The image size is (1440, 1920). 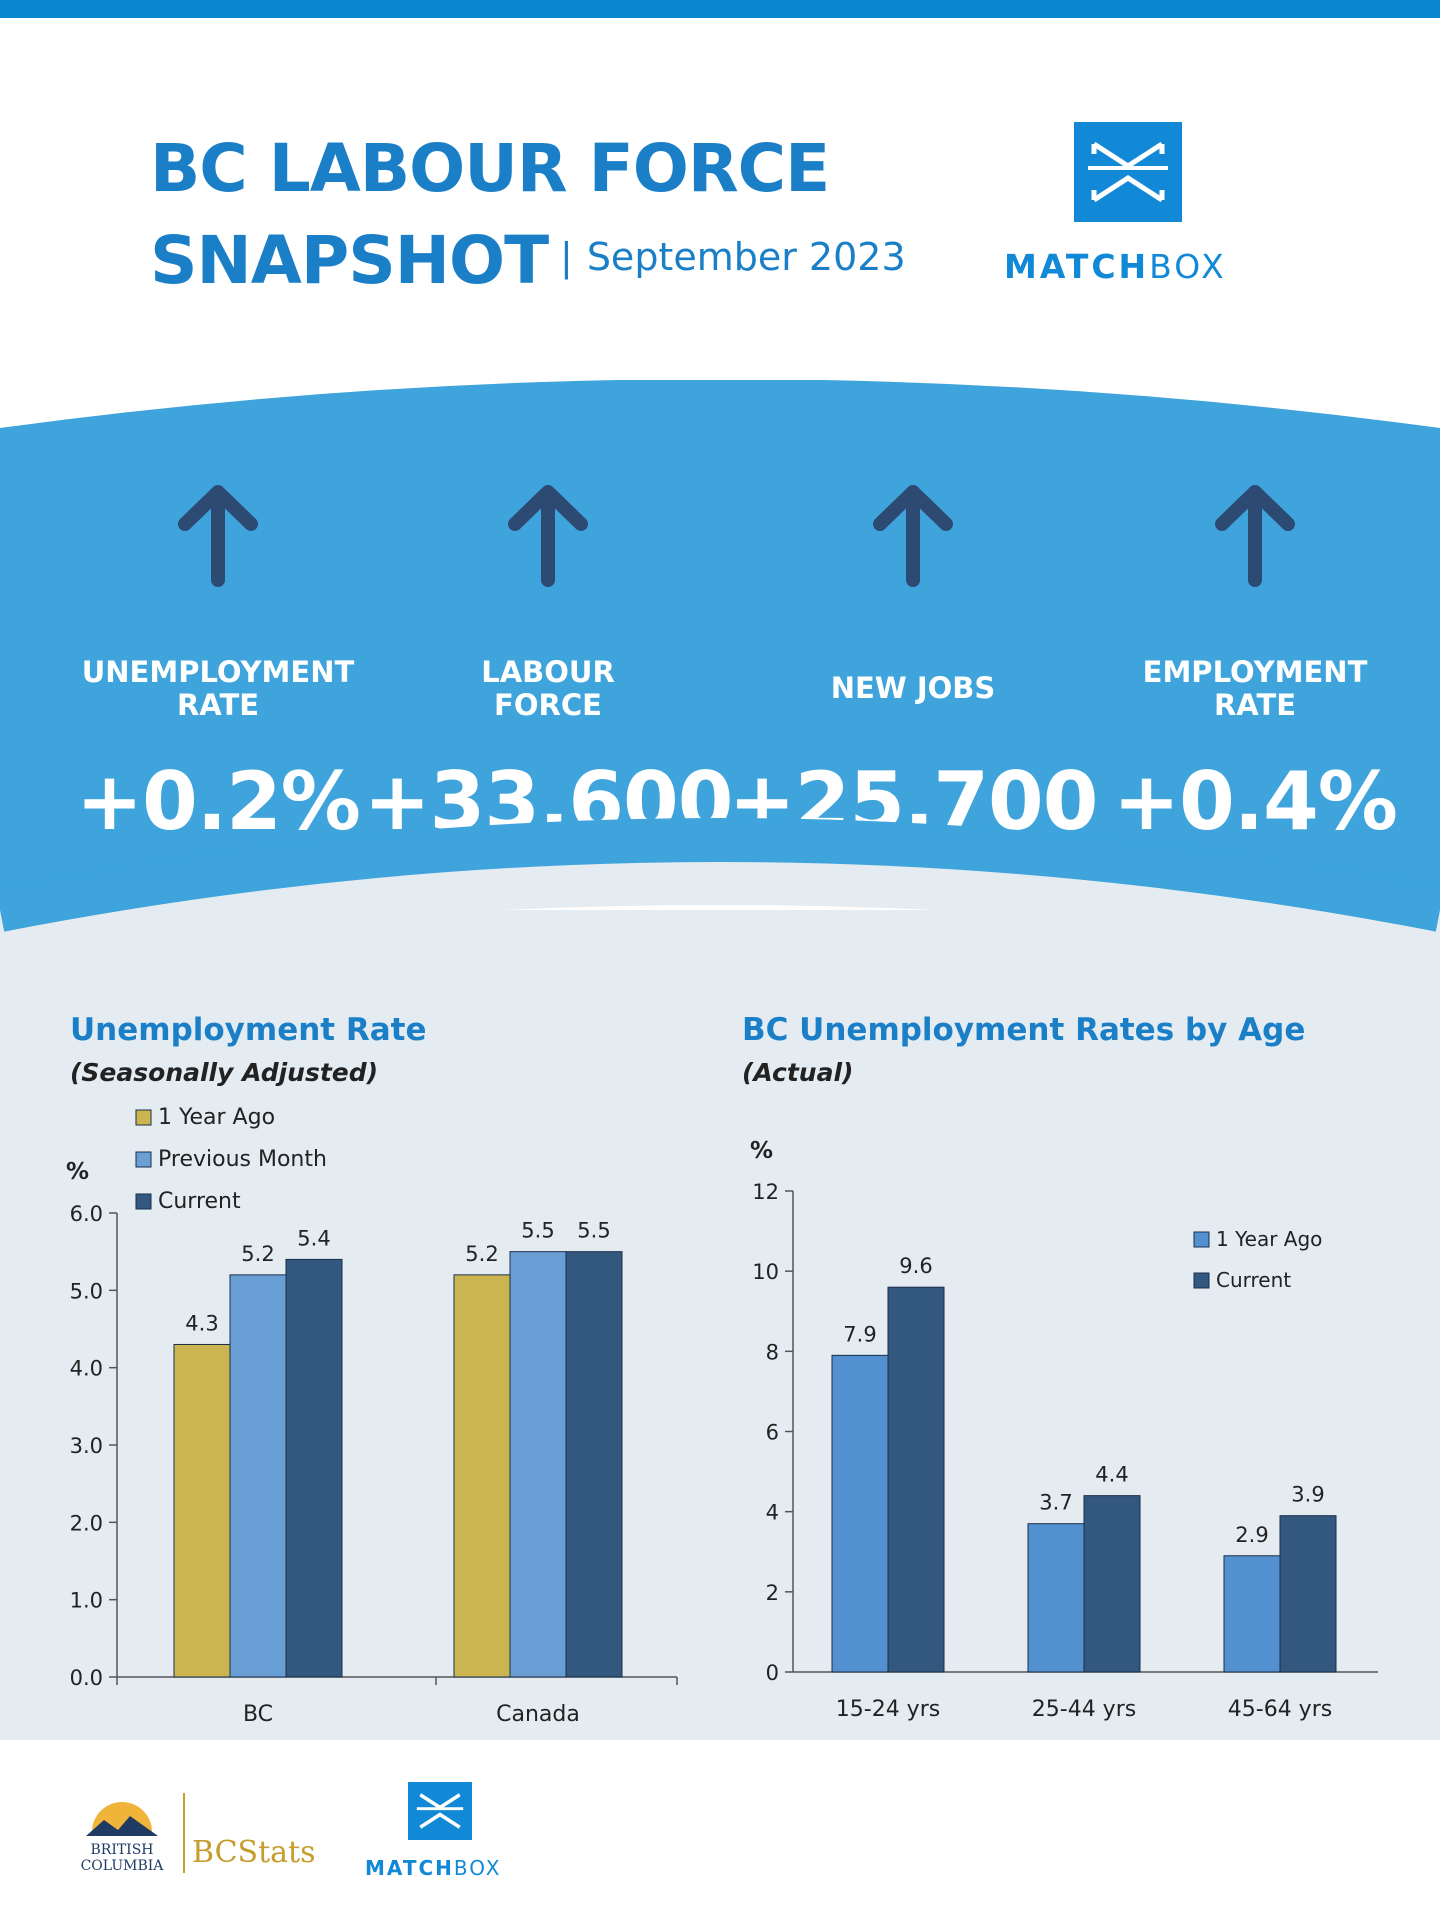 I want to click on data-label: 2.9, so click(x=1251, y=1535).